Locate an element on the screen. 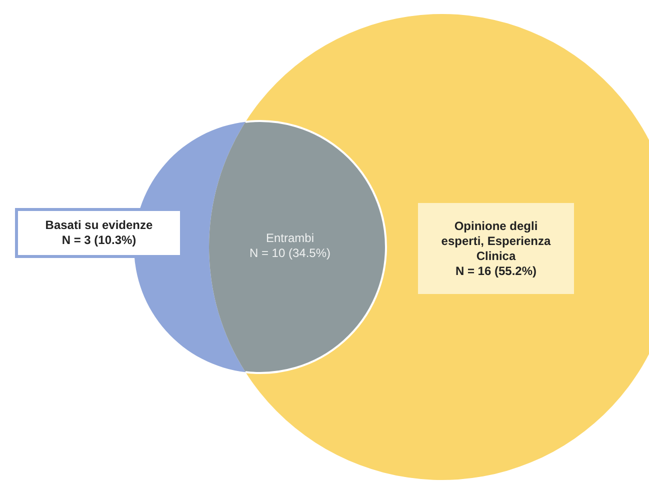 The image size is (649, 483). data-label: N = 3 (10.3%) is located at coordinates (99, 240).